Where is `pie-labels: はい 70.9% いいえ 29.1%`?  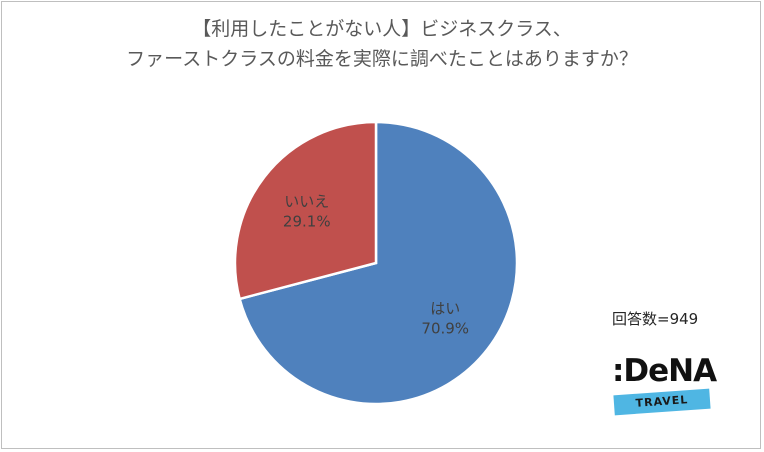 pie-labels: はい 70.9% いいえ 29.1% is located at coordinates (376, 265).